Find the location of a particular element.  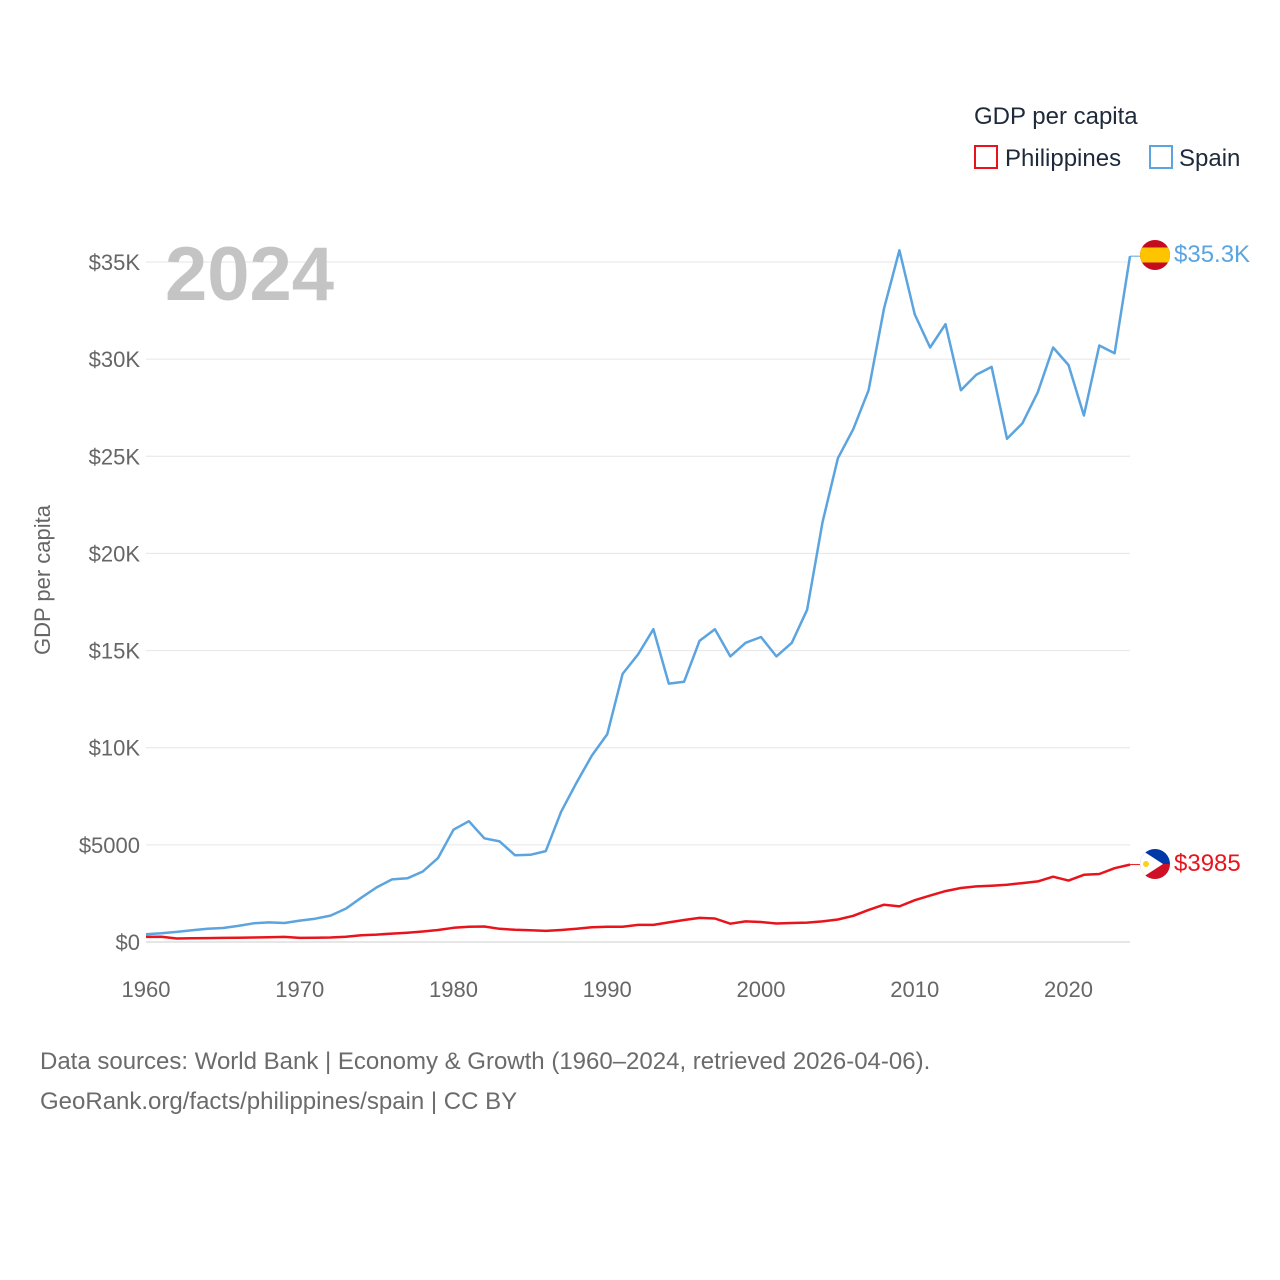

y-tick-label: $35K is located at coordinates (115, 262).